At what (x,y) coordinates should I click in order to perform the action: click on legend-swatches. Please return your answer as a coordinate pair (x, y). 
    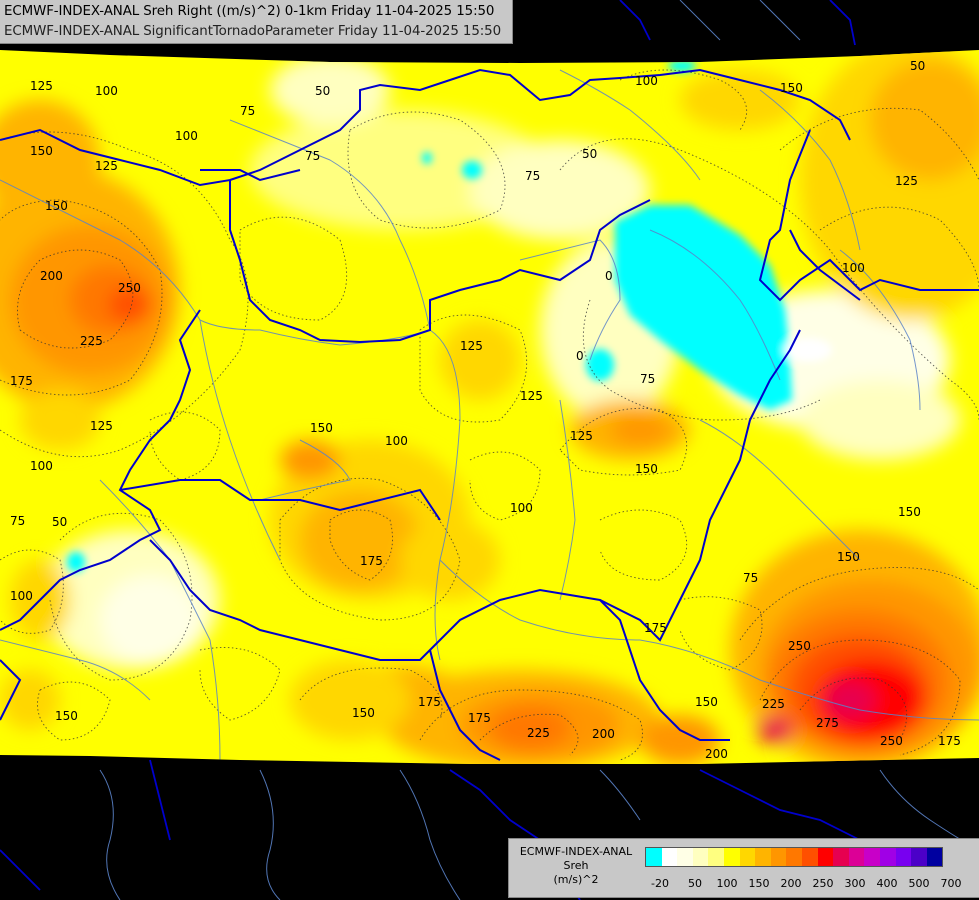
    Looking at the image, I should click on (794, 857).